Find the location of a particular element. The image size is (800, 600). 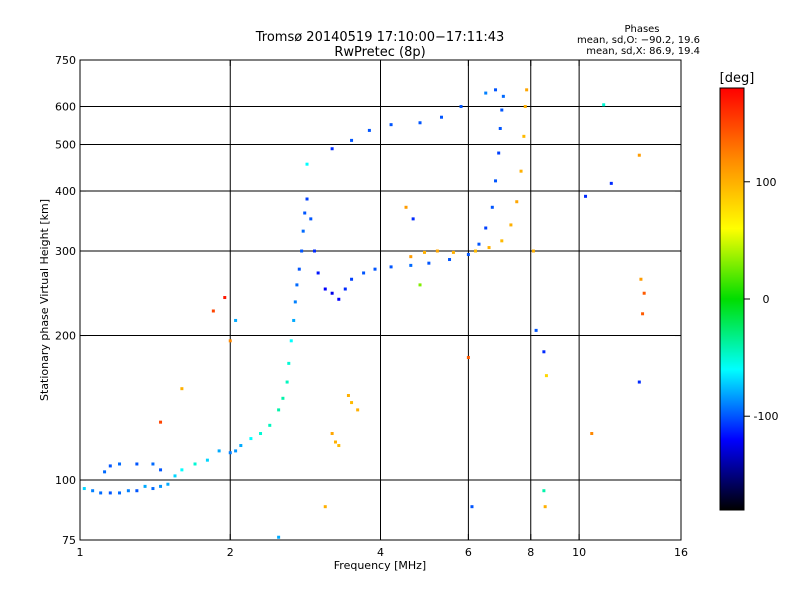

y-tick-label: 100 is located at coordinates (65, 480).